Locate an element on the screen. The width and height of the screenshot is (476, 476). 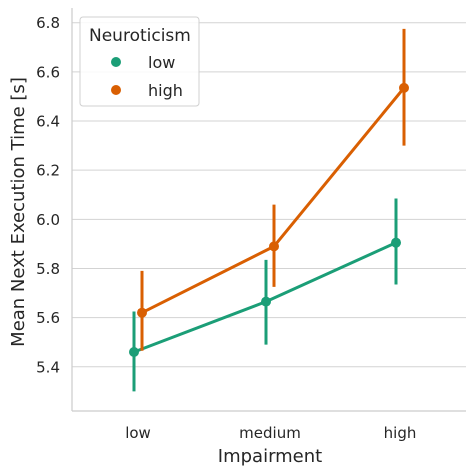
y-axis-title: Mean Next Execution Time [s] is located at coordinates (18, 212).